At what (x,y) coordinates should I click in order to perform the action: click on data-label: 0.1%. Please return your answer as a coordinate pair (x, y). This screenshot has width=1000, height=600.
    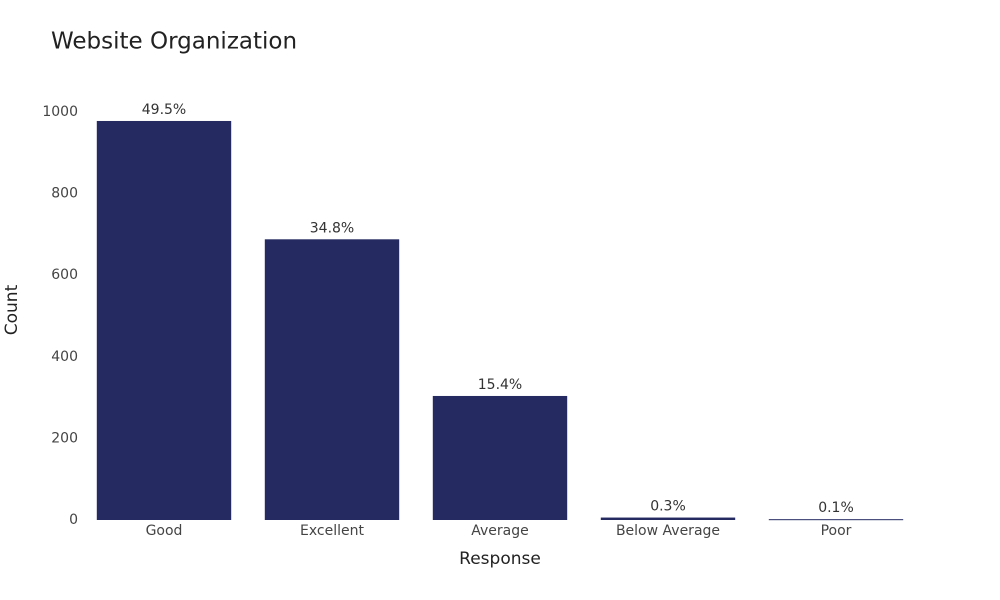
    Looking at the image, I should click on (836, 508).